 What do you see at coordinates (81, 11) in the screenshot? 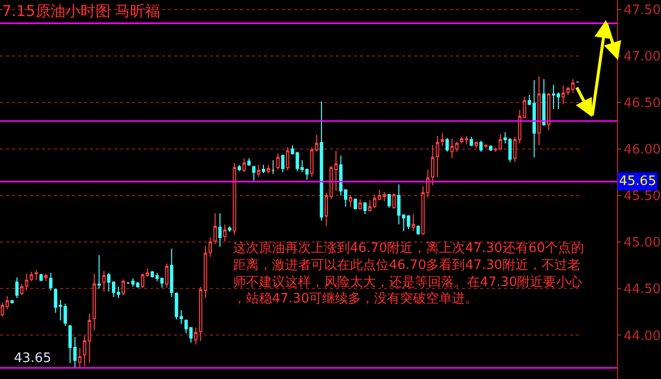
I see `chart-title: 7.15原油小时图 马昕福` at bounding box center [81, 11].